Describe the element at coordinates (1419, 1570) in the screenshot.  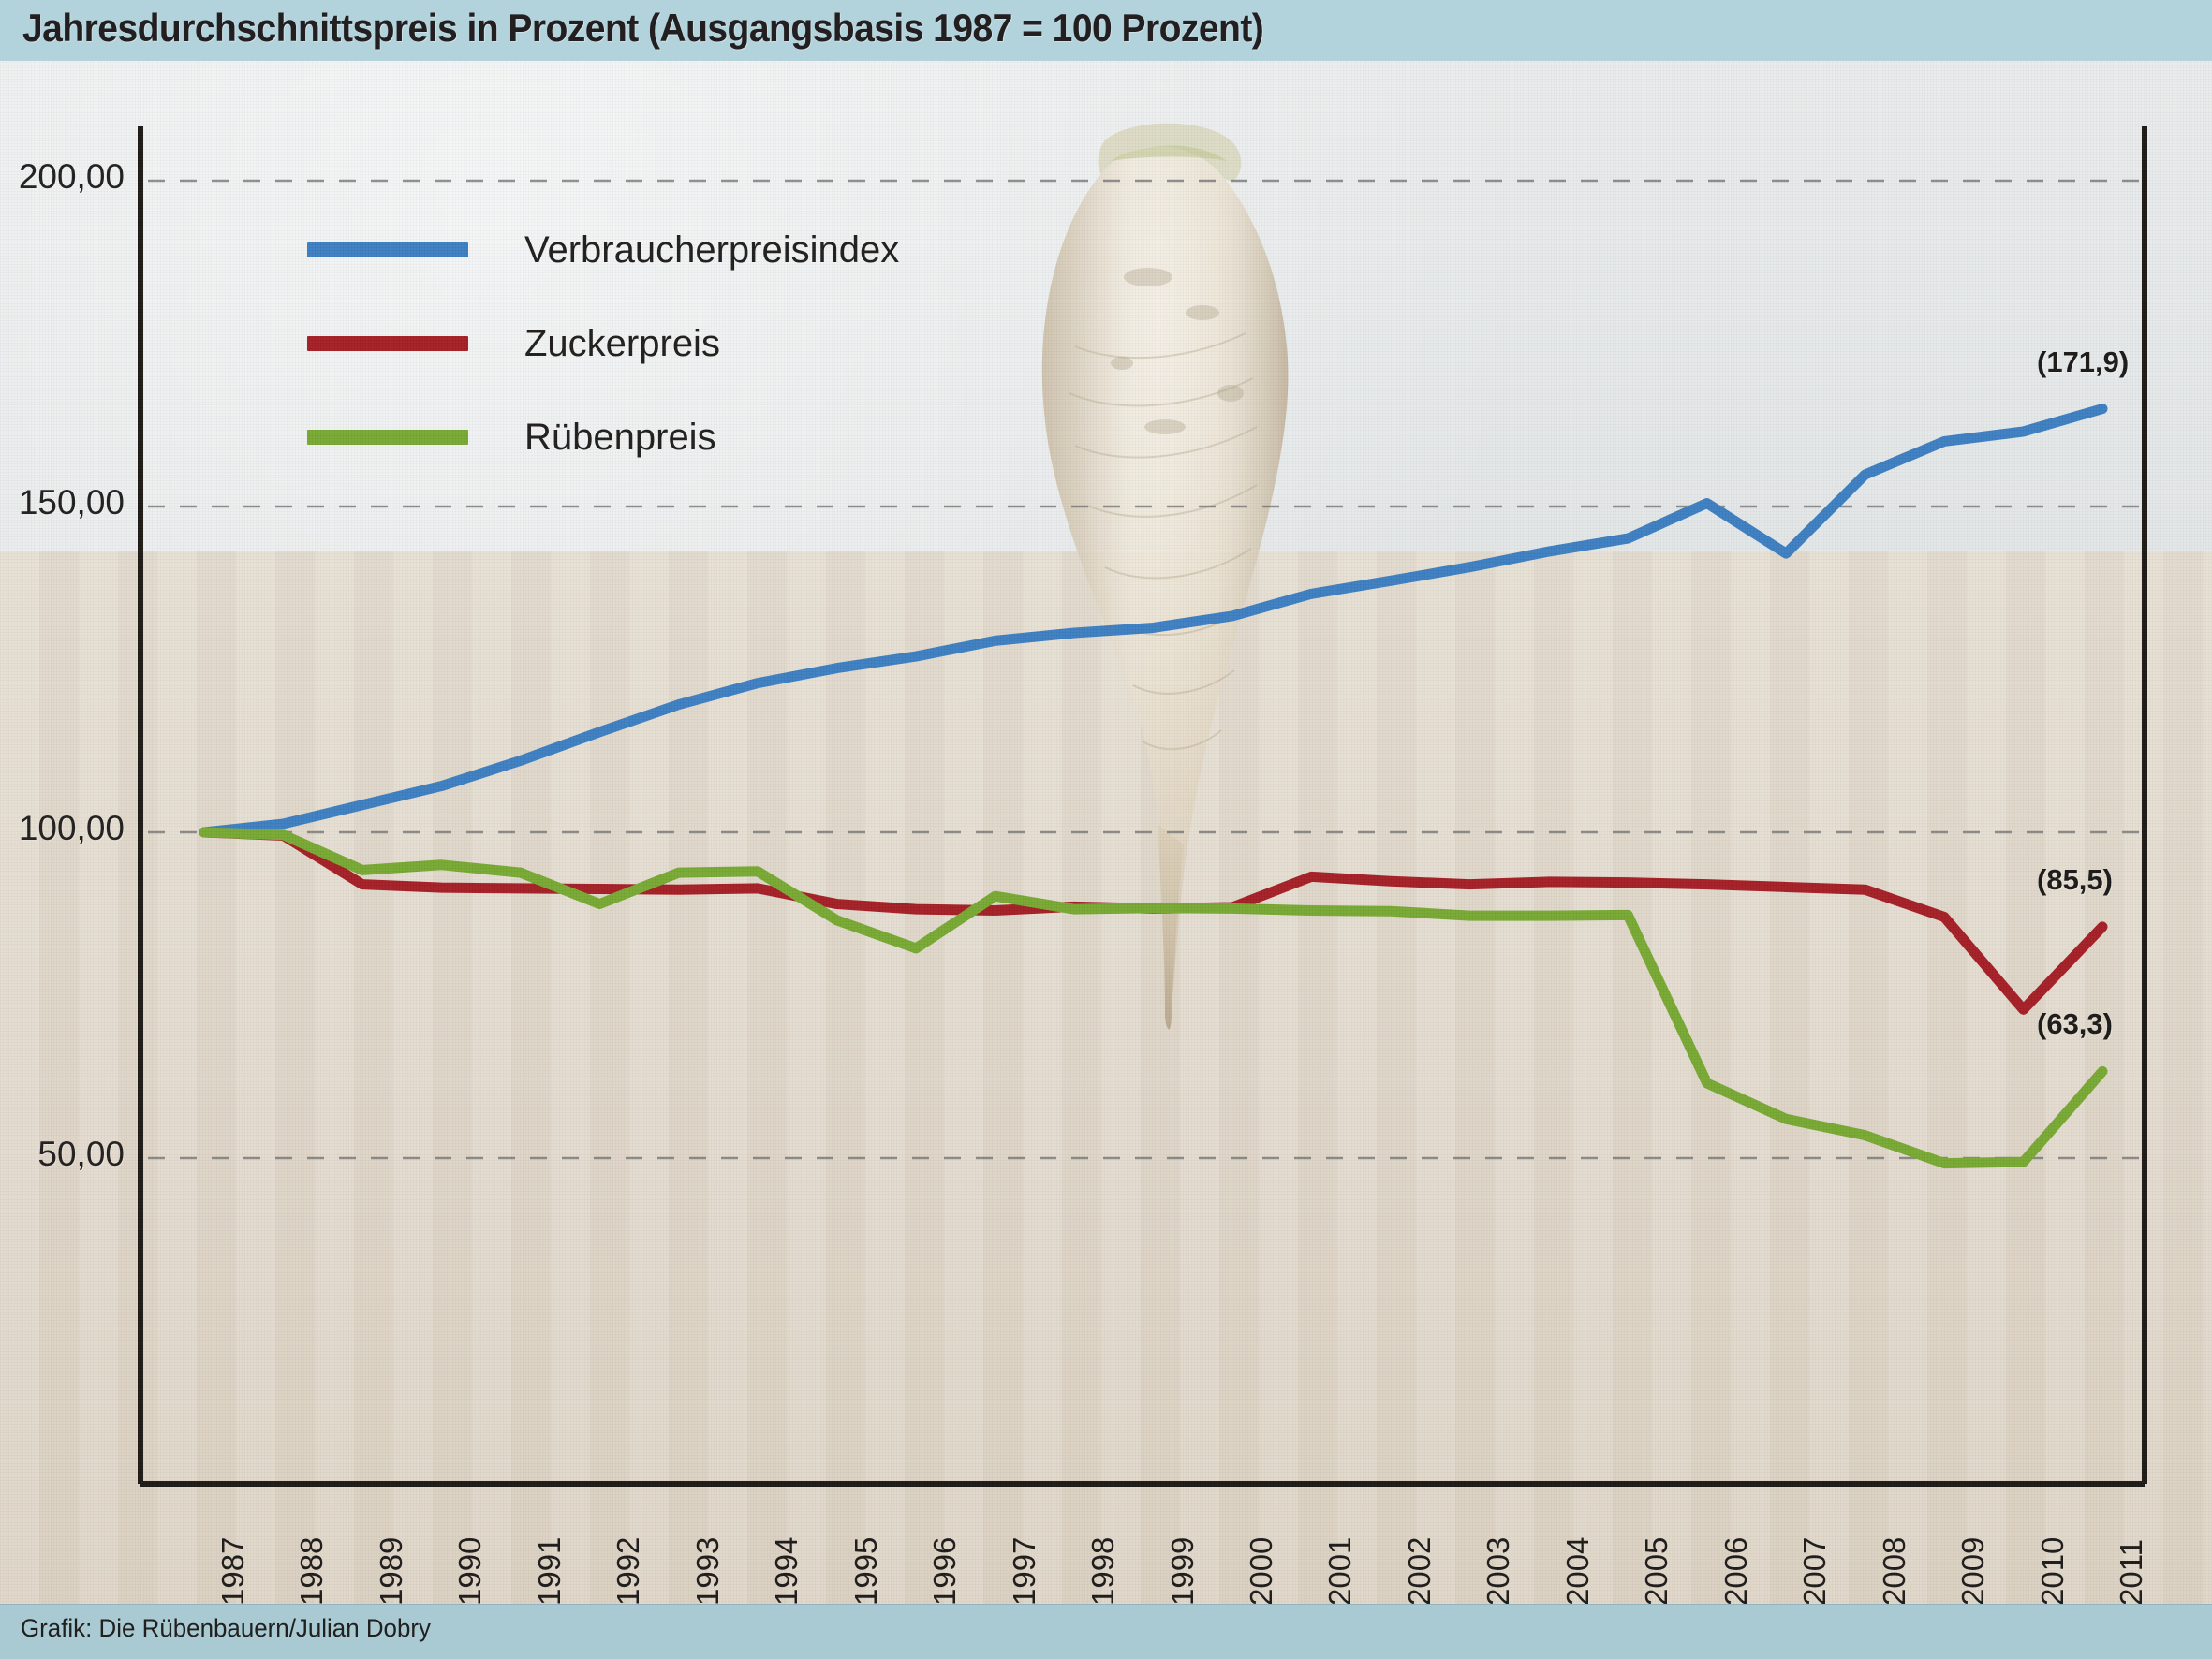
I see `x-axis-tick-label: 2002` at that location.